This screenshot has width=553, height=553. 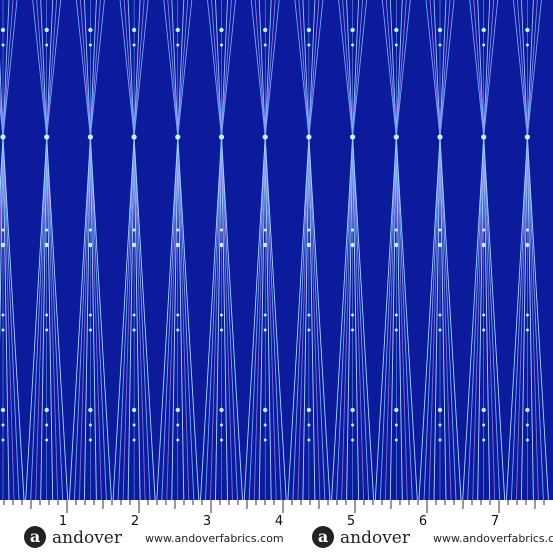 I want to click on ruler, so click(x=276, y=526).